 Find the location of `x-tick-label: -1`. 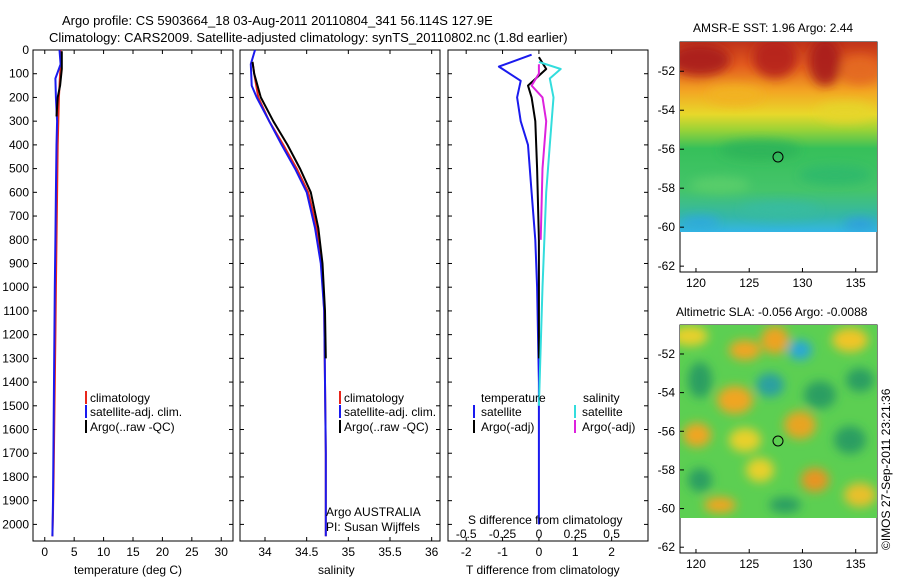

x-tick-label: -1 is located at coordinates (502, 552).